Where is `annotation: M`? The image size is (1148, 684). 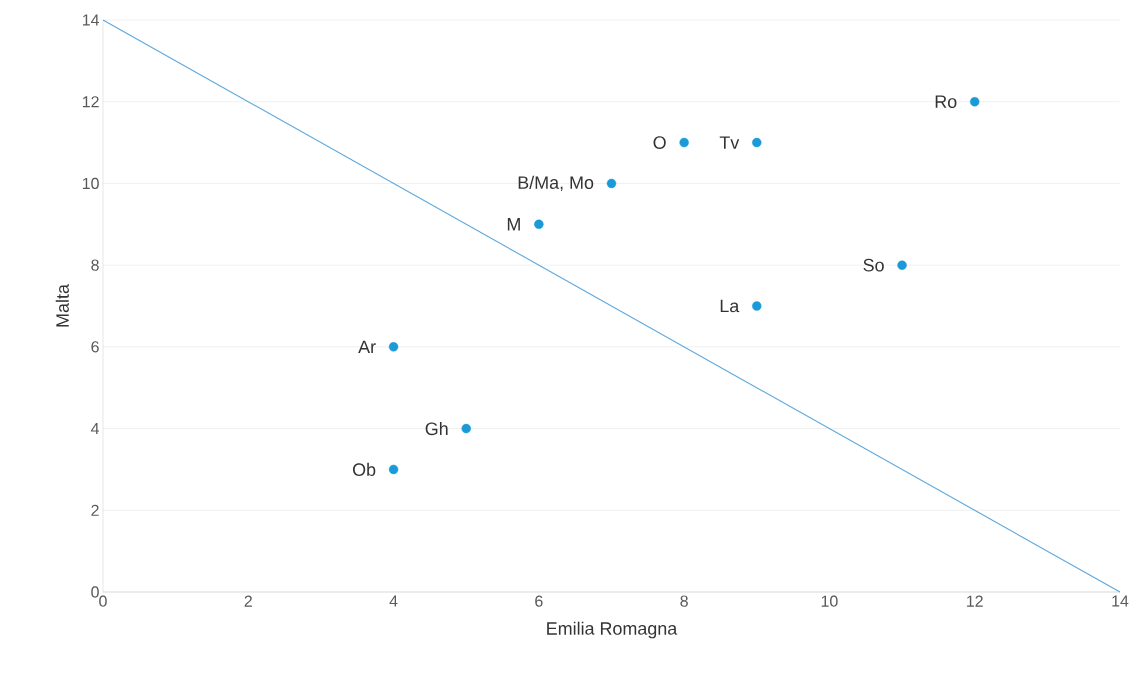
annotation: M is located at coordinates (513, 224).